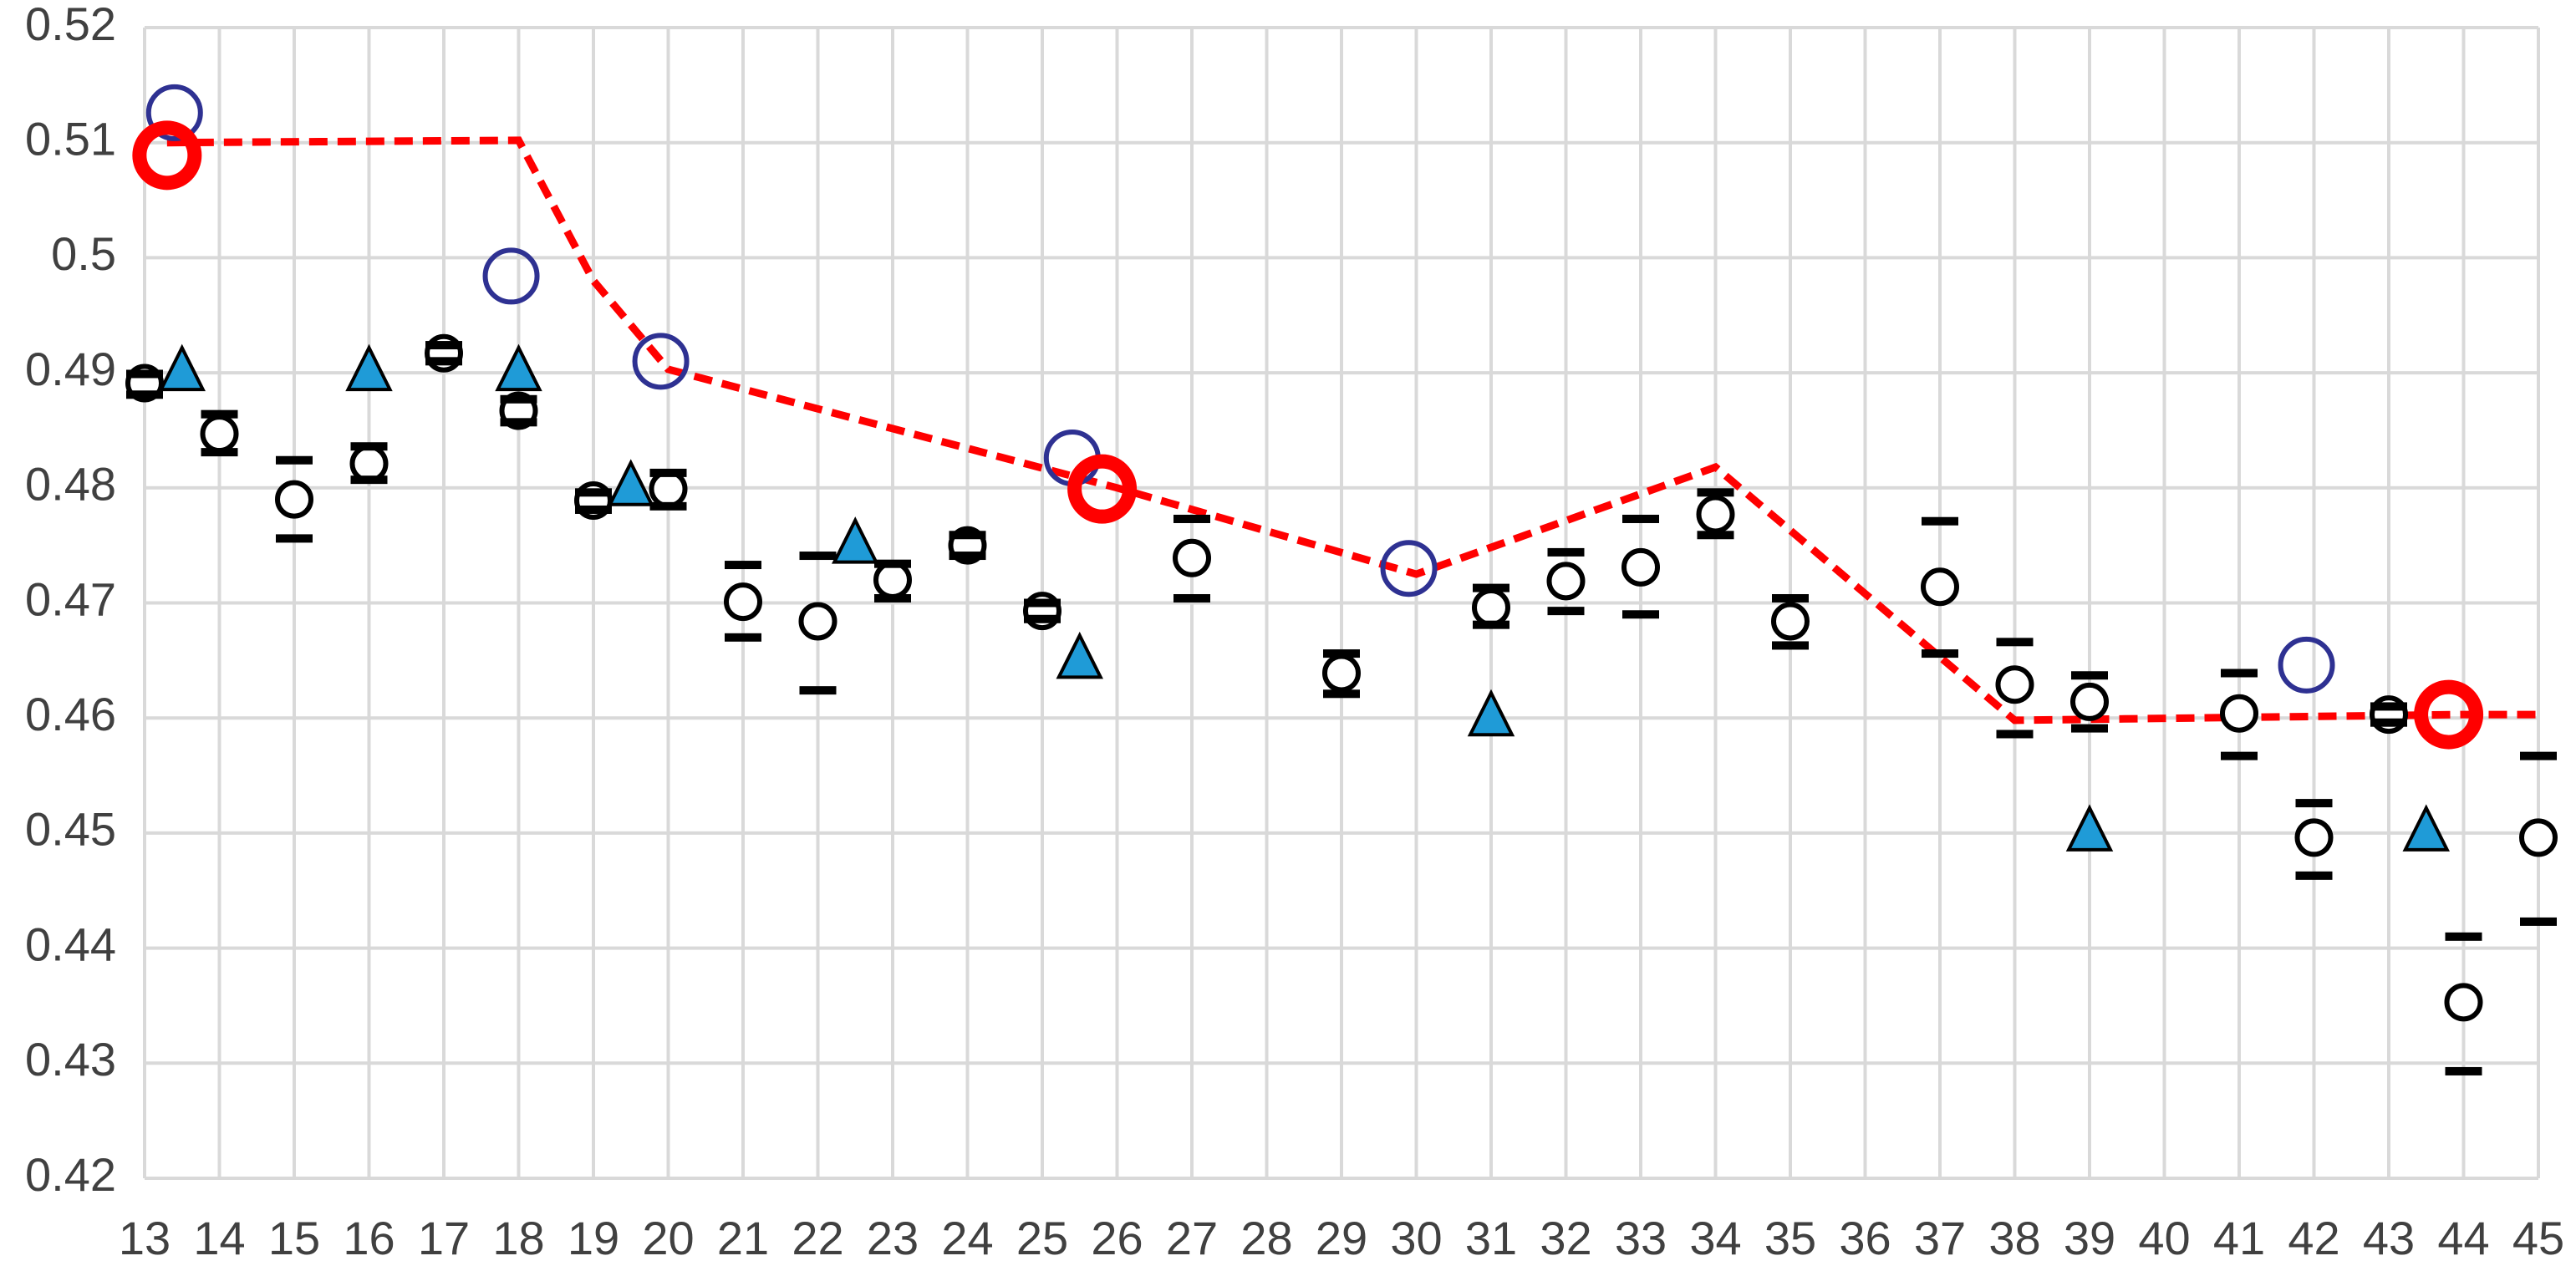 The width and height of the screenshot is (2576, 1266). I want to click on x-tick-label: 29, so click(1341, 1238).